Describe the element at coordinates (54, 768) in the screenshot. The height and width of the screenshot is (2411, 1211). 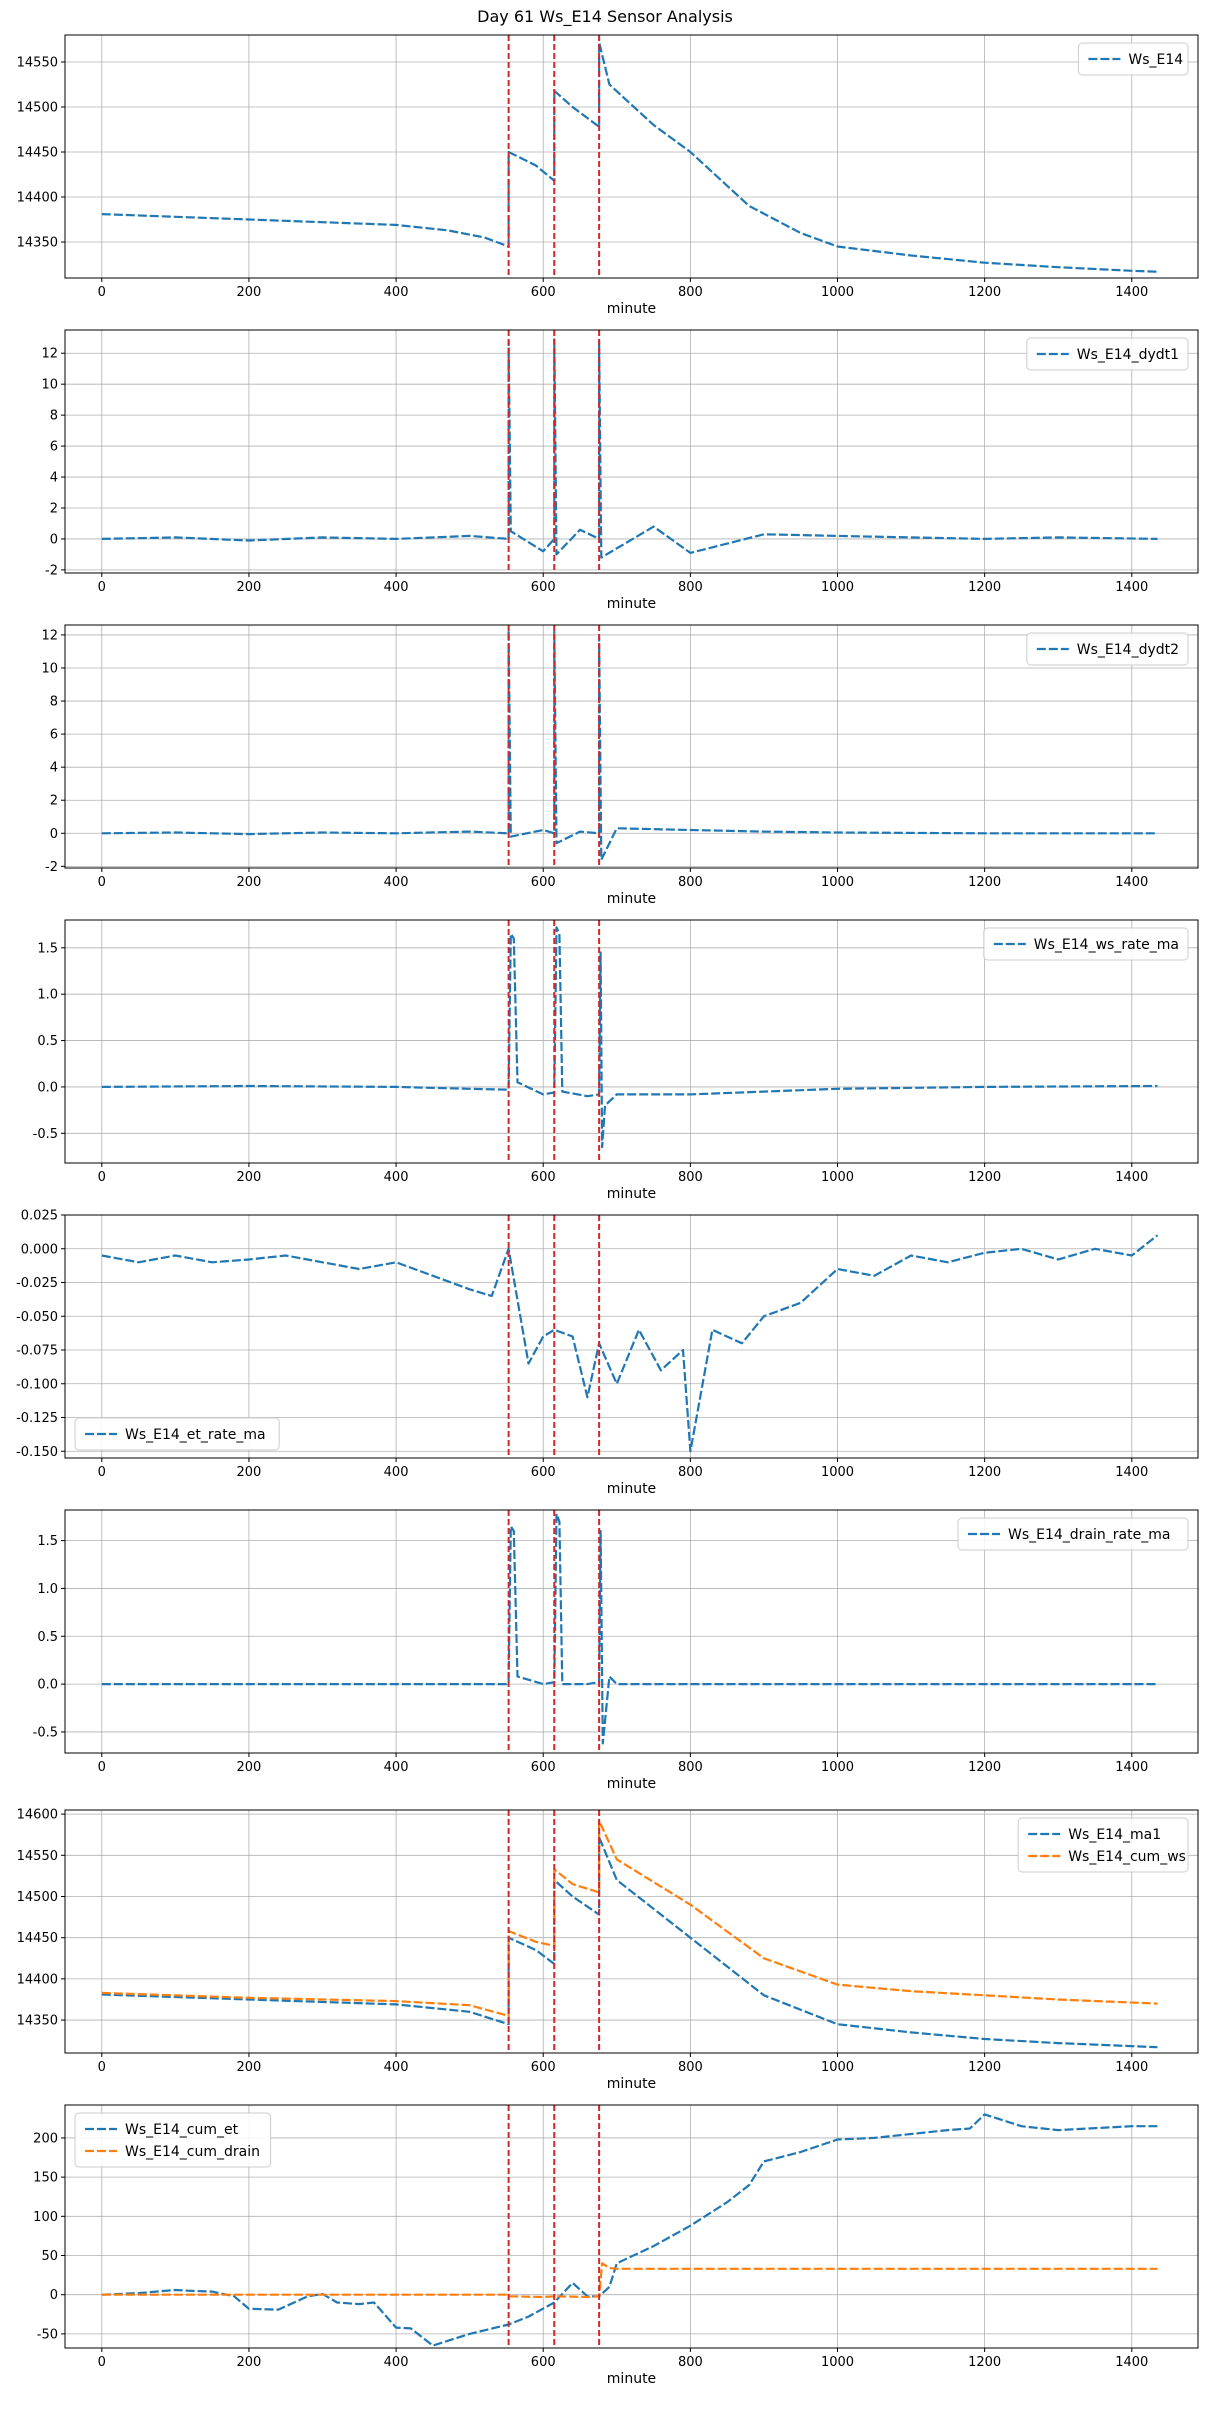
I see `y-tick-label: 4` at that location.